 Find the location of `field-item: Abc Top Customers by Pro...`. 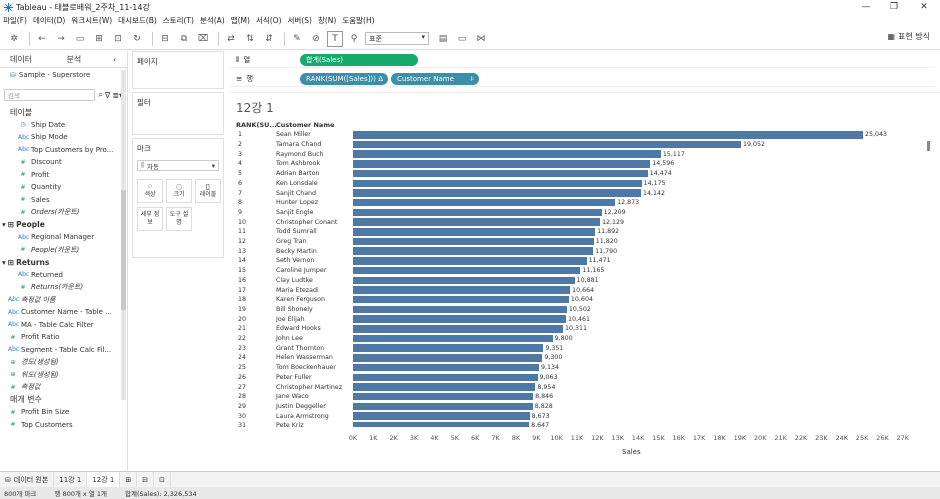

field-item: Abc Top Customers by Pro... is located at coordinates (63, 150).